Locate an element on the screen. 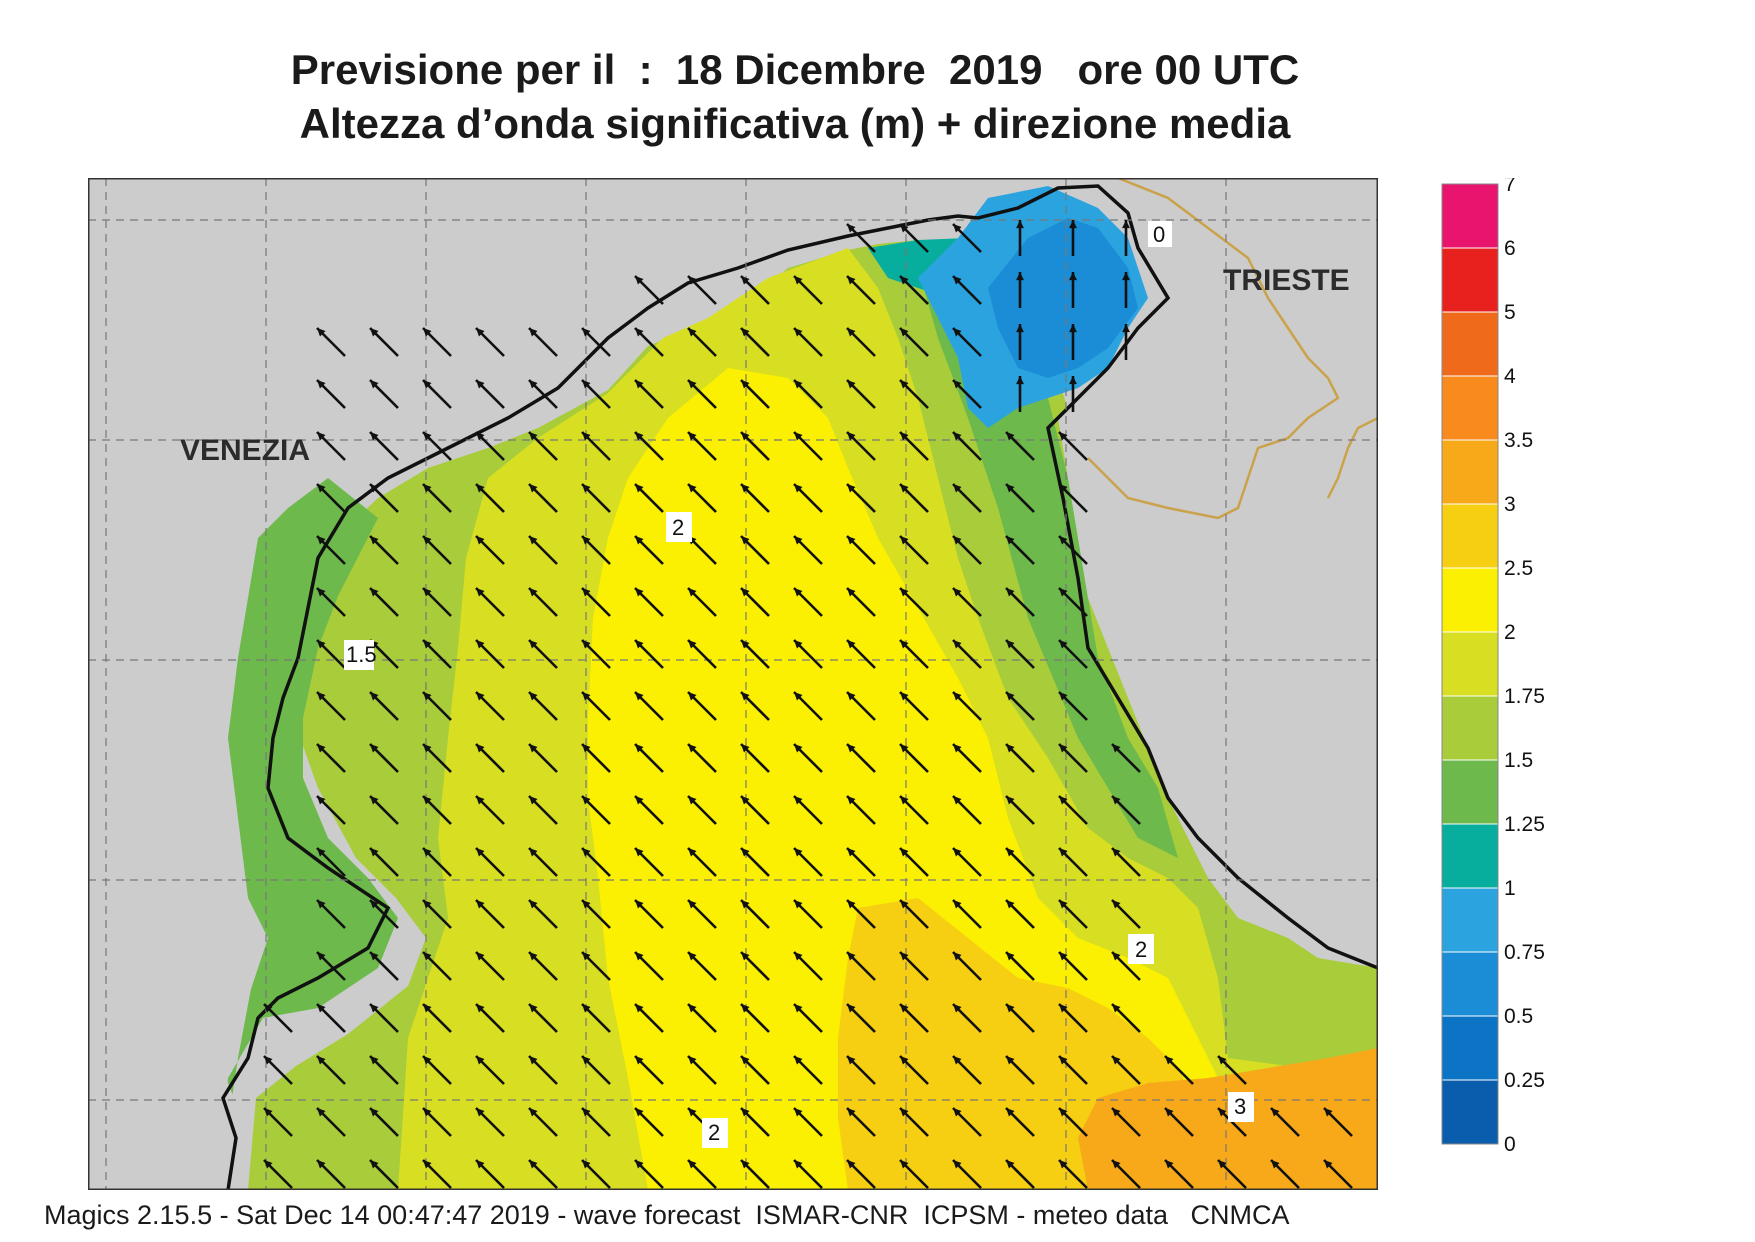  contour-label-3: 3 is located at coordinates (1241, 1107).